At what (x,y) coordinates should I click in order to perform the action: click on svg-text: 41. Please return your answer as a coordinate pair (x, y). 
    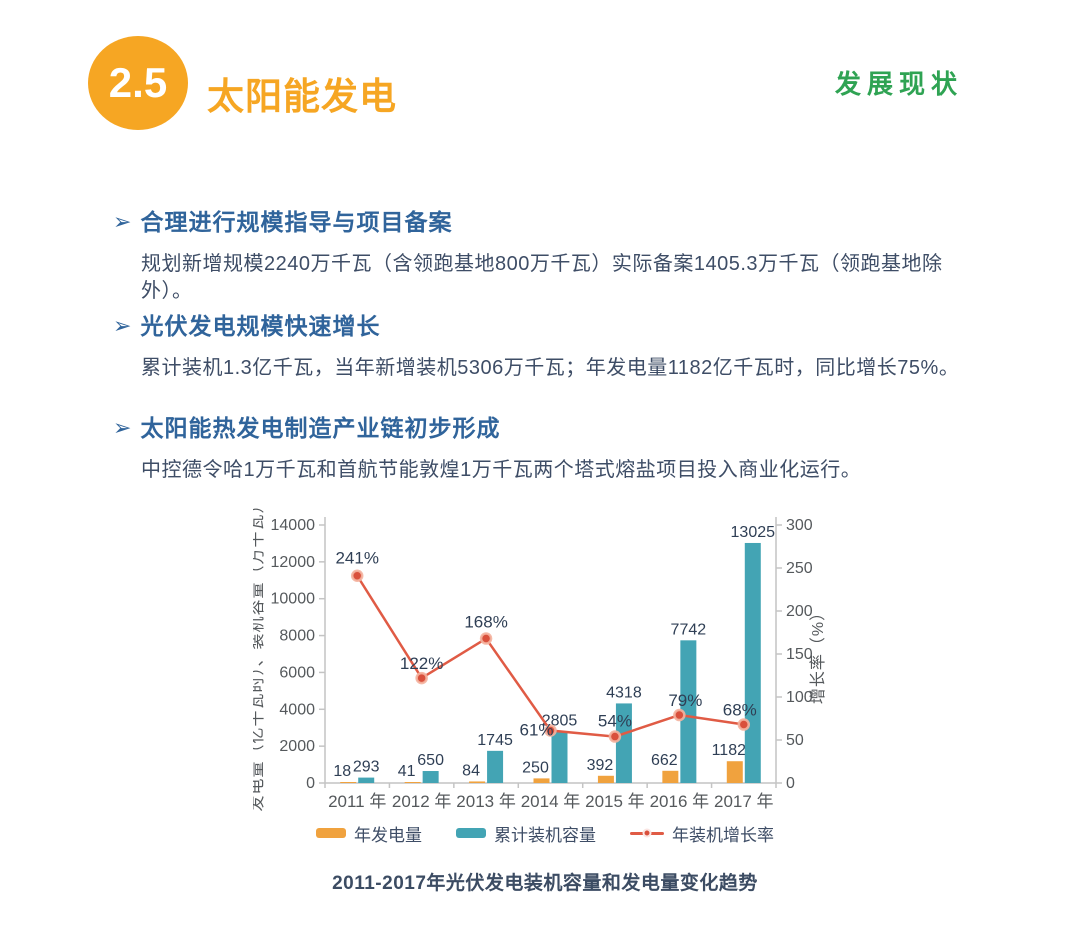
    Looking at the image, I should click on (407, 771).